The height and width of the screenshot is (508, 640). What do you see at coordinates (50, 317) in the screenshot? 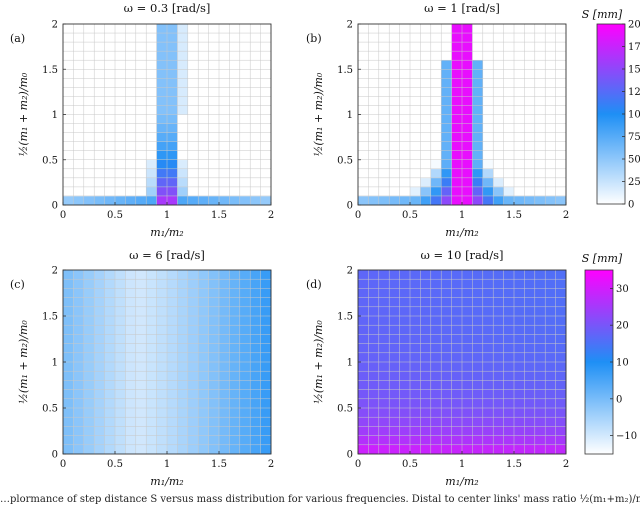
I see `y-tick-label: 1.5` at bounding box center [50, 317].